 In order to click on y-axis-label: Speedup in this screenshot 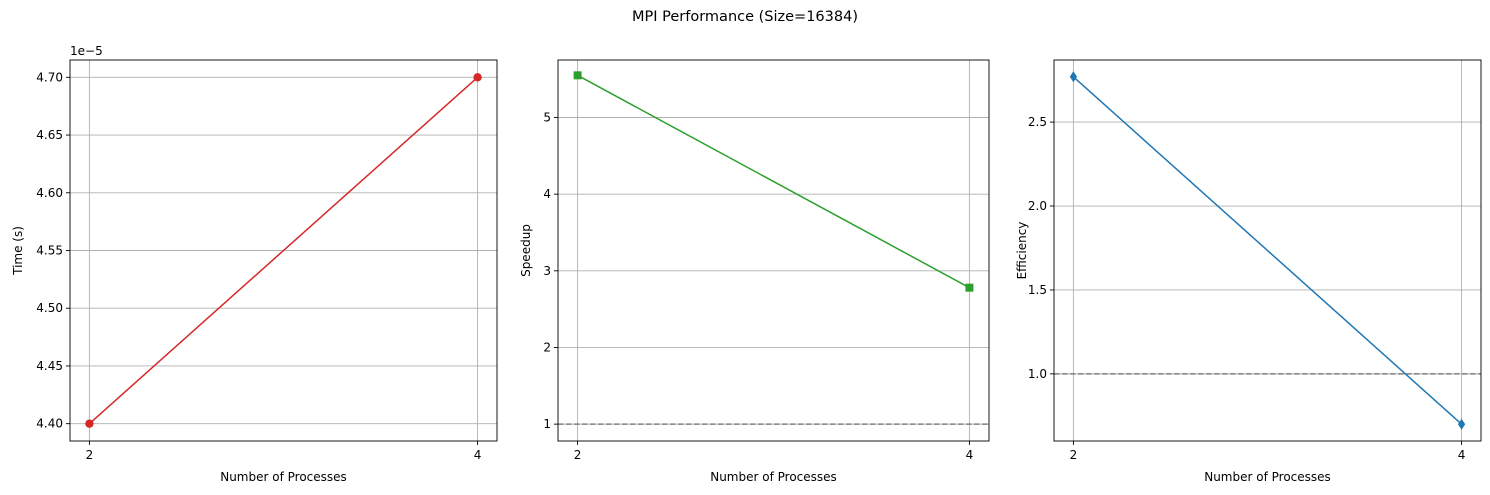, I will do `click(526, 250)`.